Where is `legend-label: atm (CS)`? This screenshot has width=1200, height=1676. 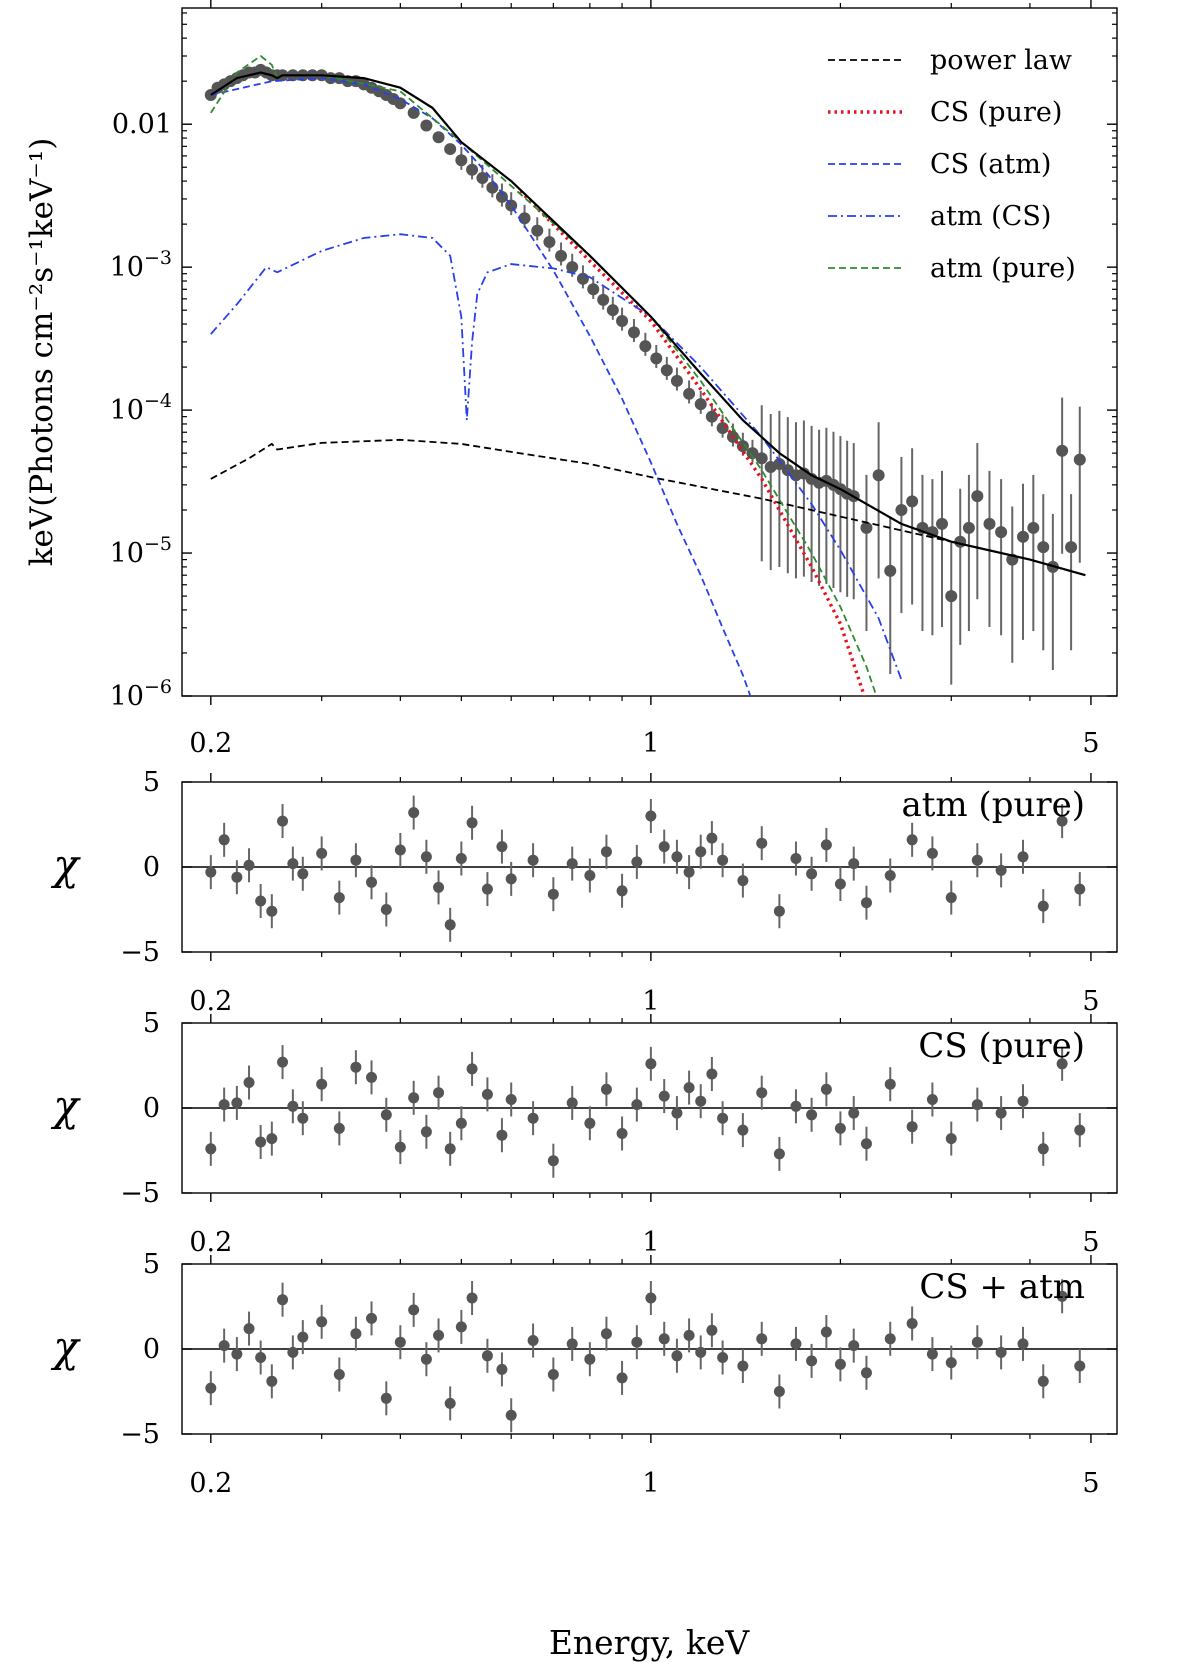
legend-label: atm (CS) is located at coordinates (990, 216).